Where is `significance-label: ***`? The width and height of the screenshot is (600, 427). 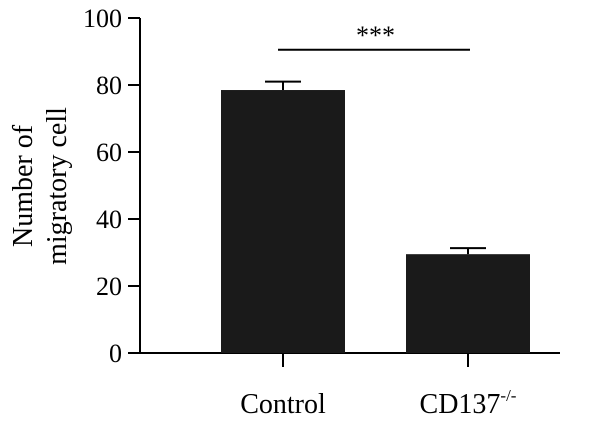 significance-label: *** is located at coordinates (375, 35).